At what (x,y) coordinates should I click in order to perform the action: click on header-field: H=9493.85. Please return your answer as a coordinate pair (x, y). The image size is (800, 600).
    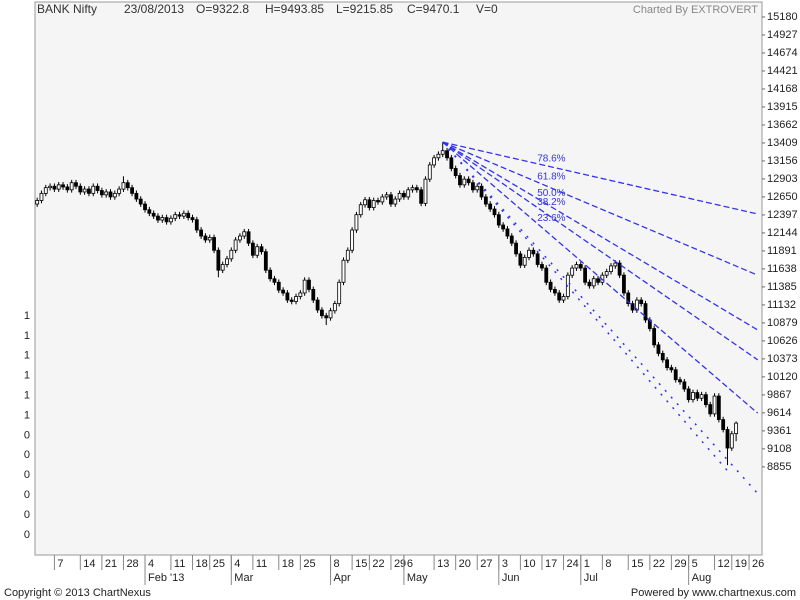
    Looking at the image, I should click on (294, 9).